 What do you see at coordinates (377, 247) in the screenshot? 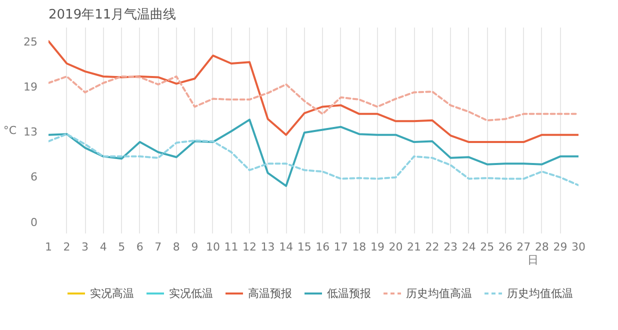
I see `x-tick-label: 19` at bounding box center [377, 247].